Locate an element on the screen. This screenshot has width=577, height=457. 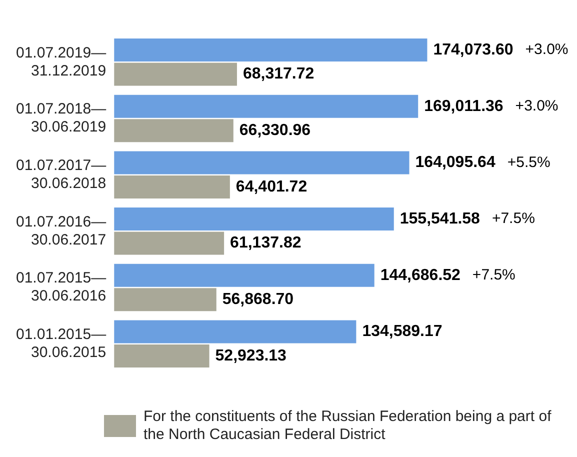
y-tick-label: 01.07.2019—31.12.2019 is located at coordinates (61, 62).